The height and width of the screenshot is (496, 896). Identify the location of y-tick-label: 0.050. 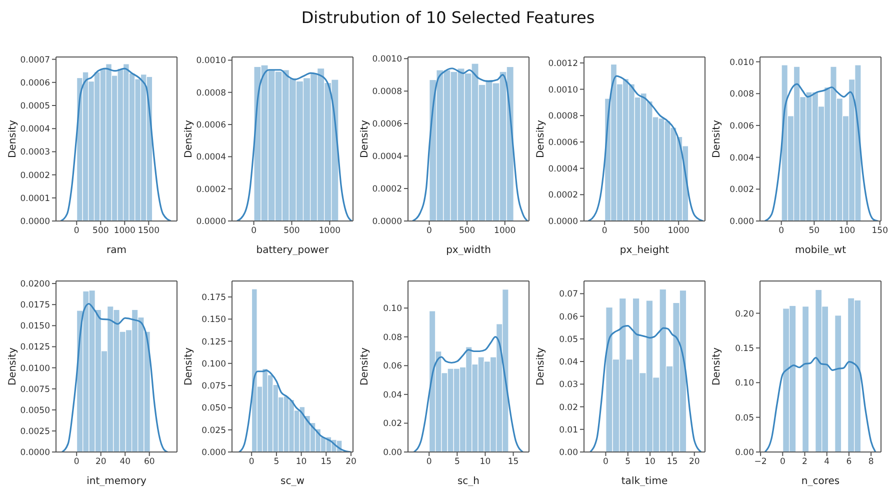
(214, 409).